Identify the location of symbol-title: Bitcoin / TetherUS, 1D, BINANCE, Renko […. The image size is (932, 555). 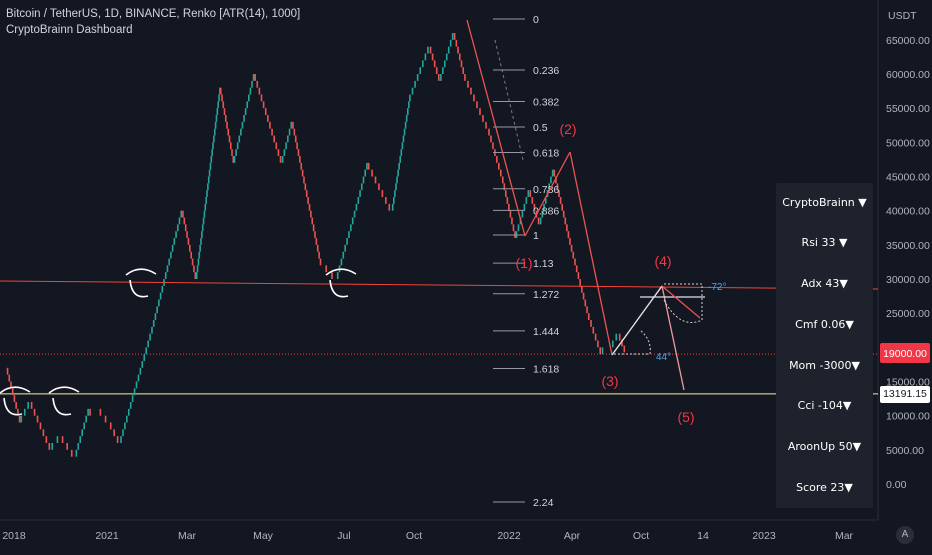
(153, 14).